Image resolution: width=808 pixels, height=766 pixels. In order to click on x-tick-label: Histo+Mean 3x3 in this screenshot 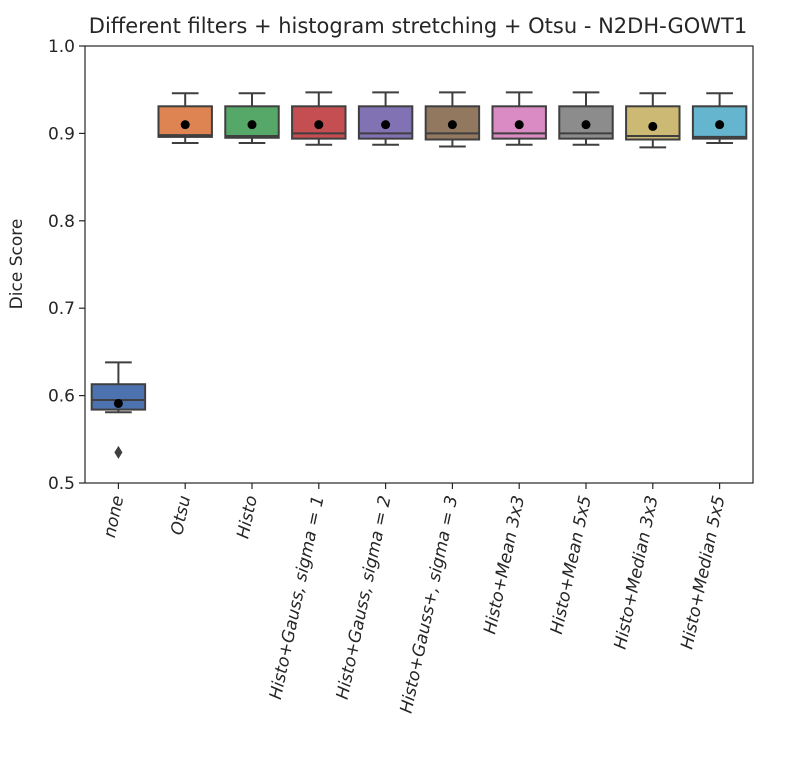, I will do `click(504, 565)`.